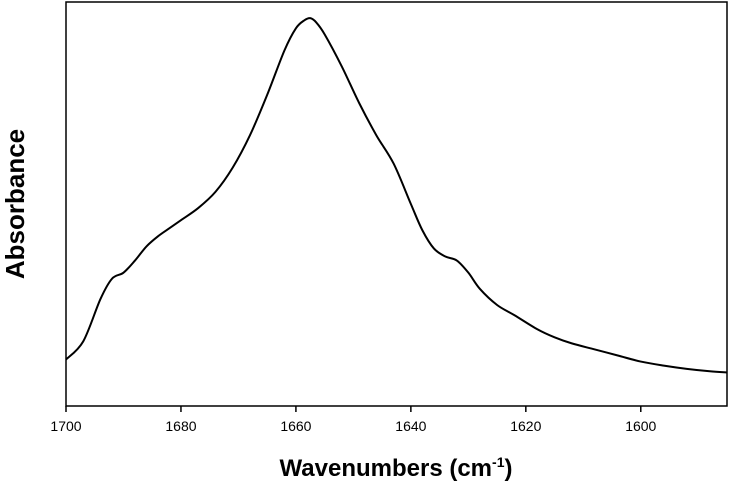 The image size is (729, 483). I want to click on x-axis-title-superscript: -1, so click(498, 462).